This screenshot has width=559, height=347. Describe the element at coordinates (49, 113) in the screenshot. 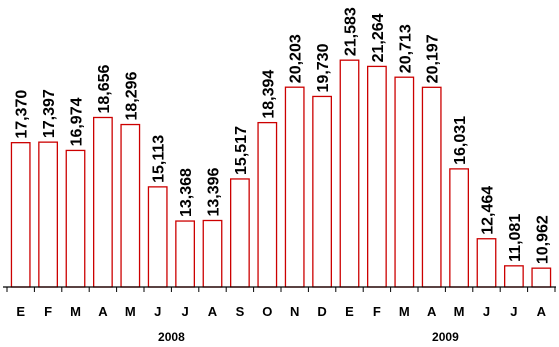

I see `value-label-1: 17,397` at that location.